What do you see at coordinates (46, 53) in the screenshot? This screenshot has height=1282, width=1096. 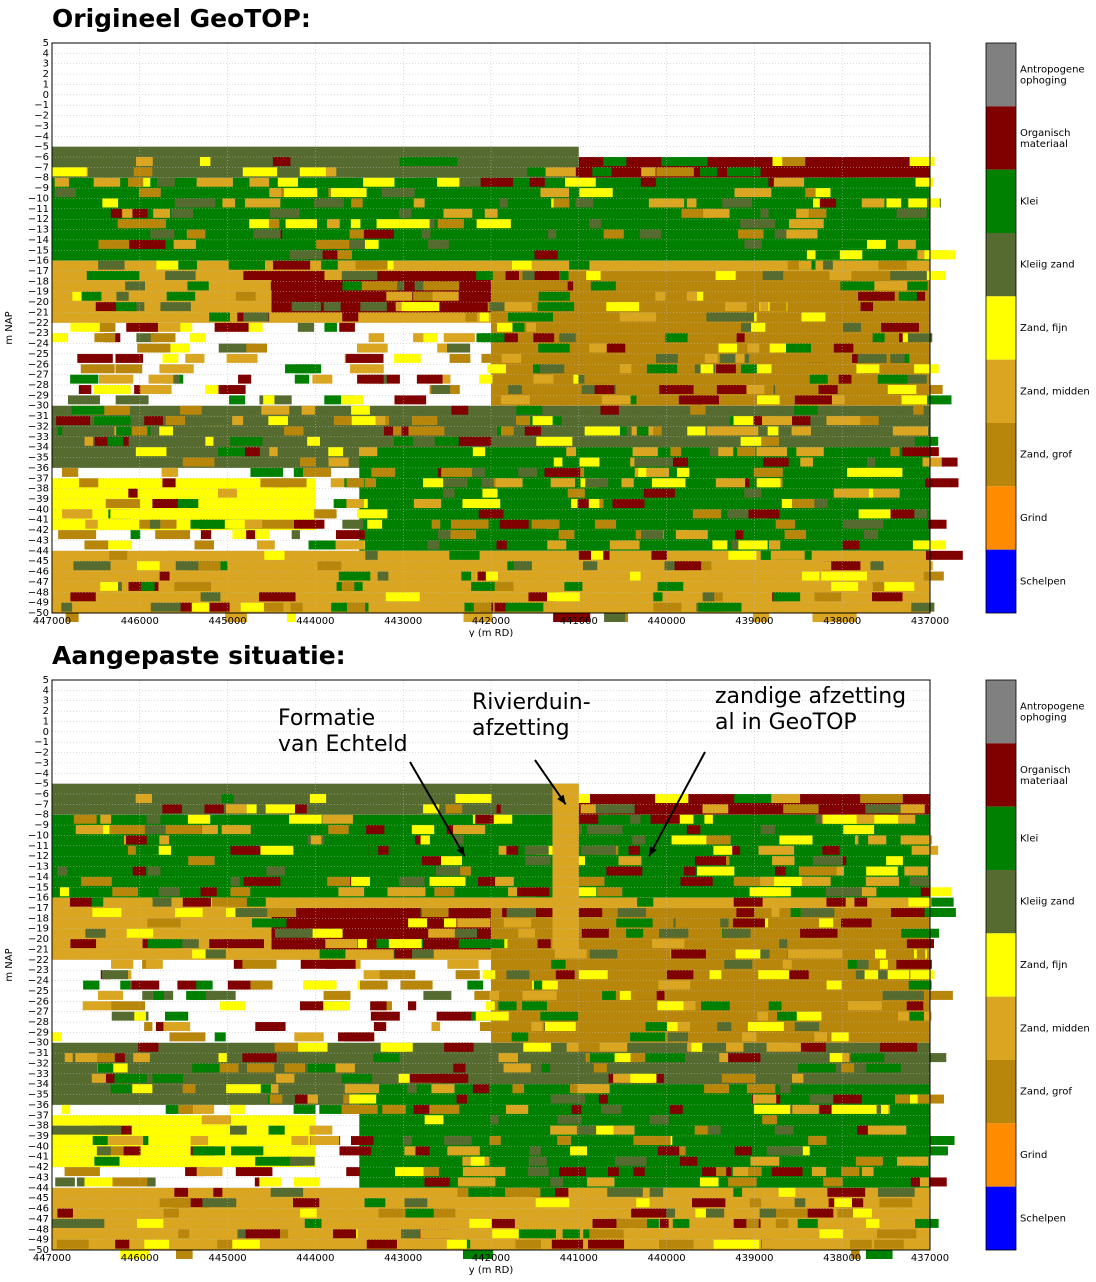 I see `y-tick-label: 4` at bounding box center [46, 53].